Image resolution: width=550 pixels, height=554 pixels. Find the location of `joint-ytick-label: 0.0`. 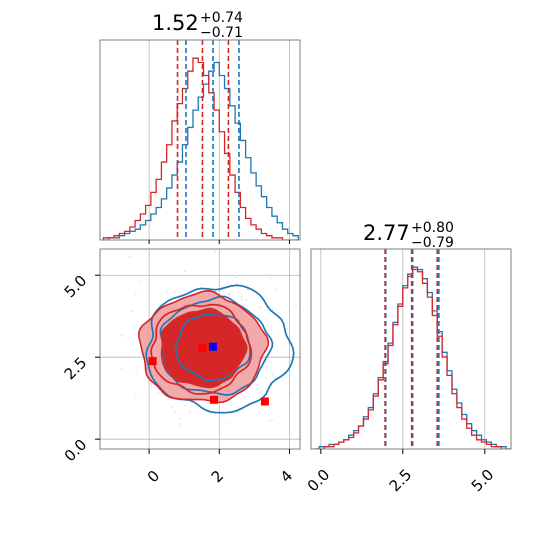

joint-ytick-label: 0.0 is located at coordinates (76, 451).